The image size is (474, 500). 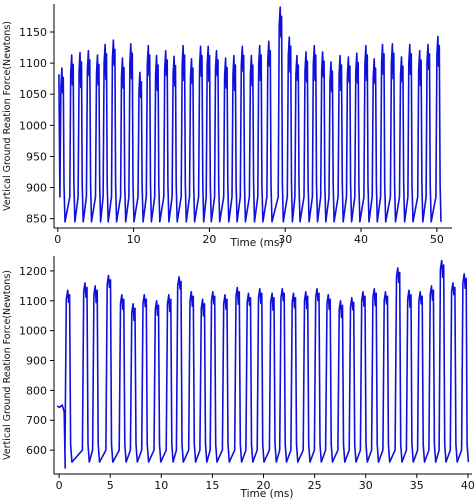 I want to click on y-tick-label: 600, so click(x=36, y=450).